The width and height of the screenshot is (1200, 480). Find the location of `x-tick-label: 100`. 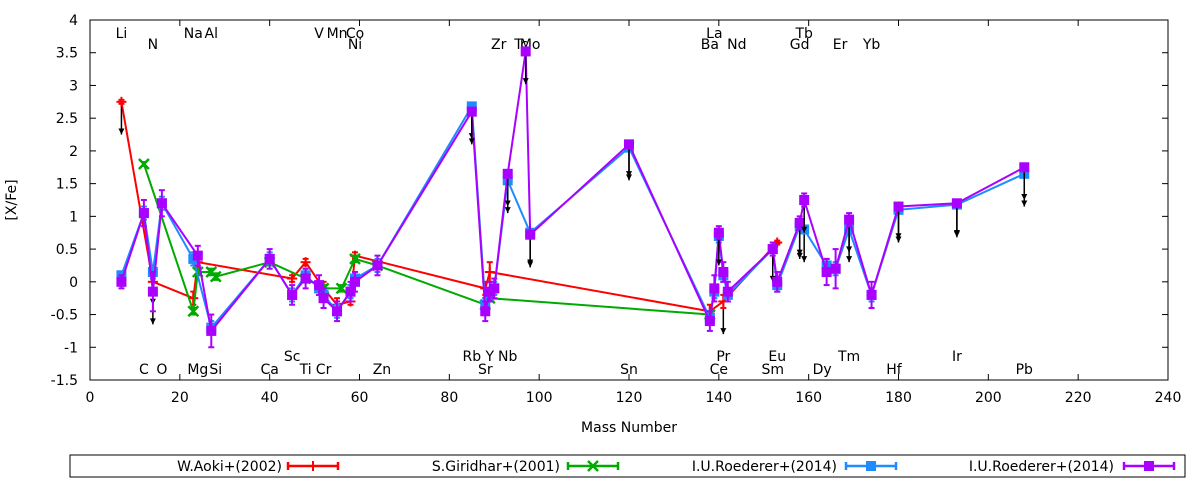

x-tick-label: 100 is located at coordinates (539, 398).